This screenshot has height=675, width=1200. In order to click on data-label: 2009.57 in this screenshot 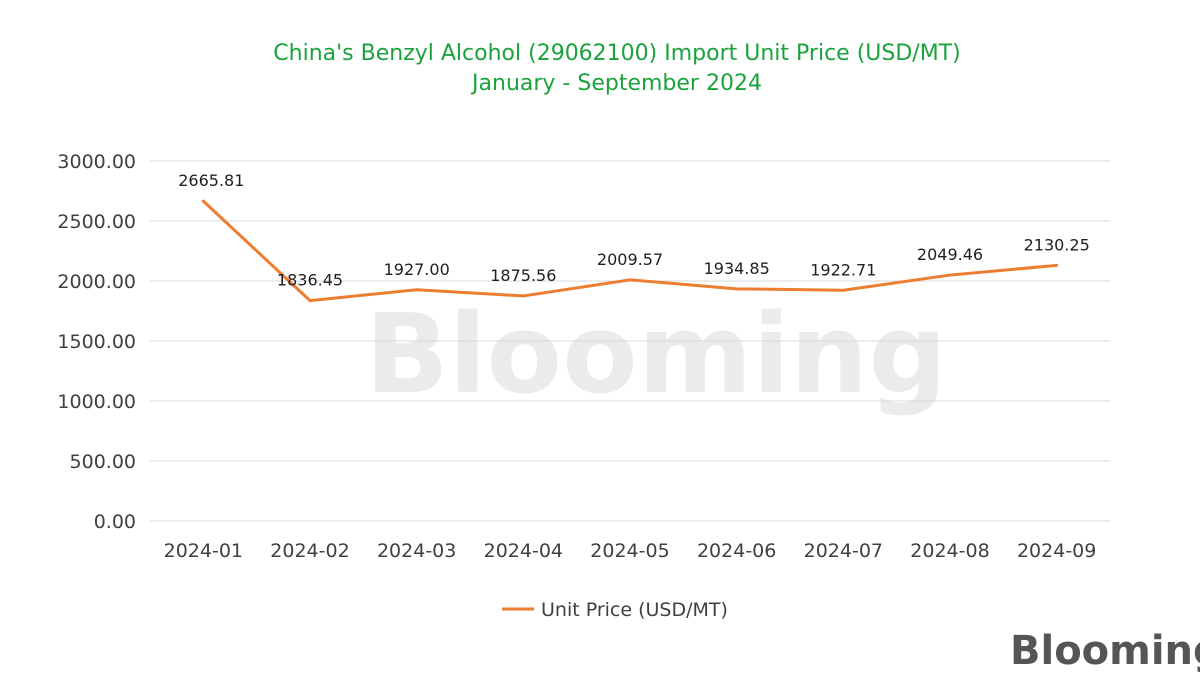, I will do `click(630, 259)`.